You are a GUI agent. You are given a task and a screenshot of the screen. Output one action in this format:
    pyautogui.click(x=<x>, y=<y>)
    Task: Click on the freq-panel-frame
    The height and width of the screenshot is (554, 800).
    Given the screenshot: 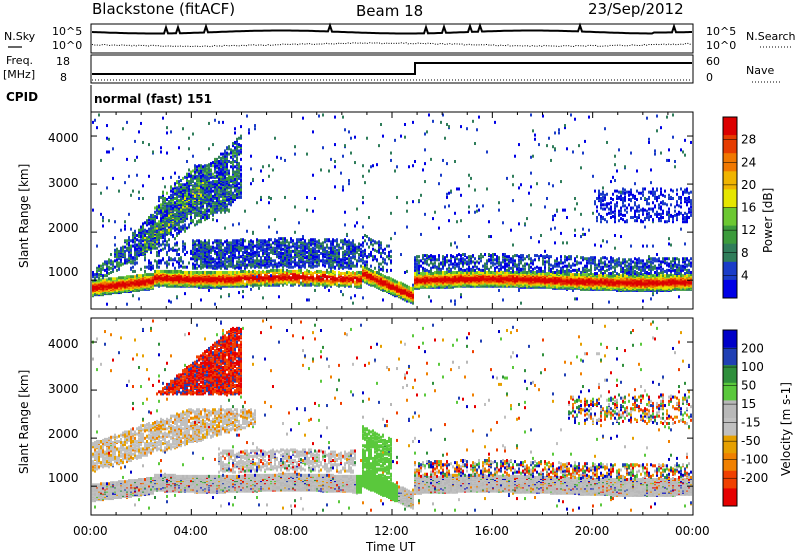 What is the action you would take?
    pyautogui.click(x=392, y=69)
    